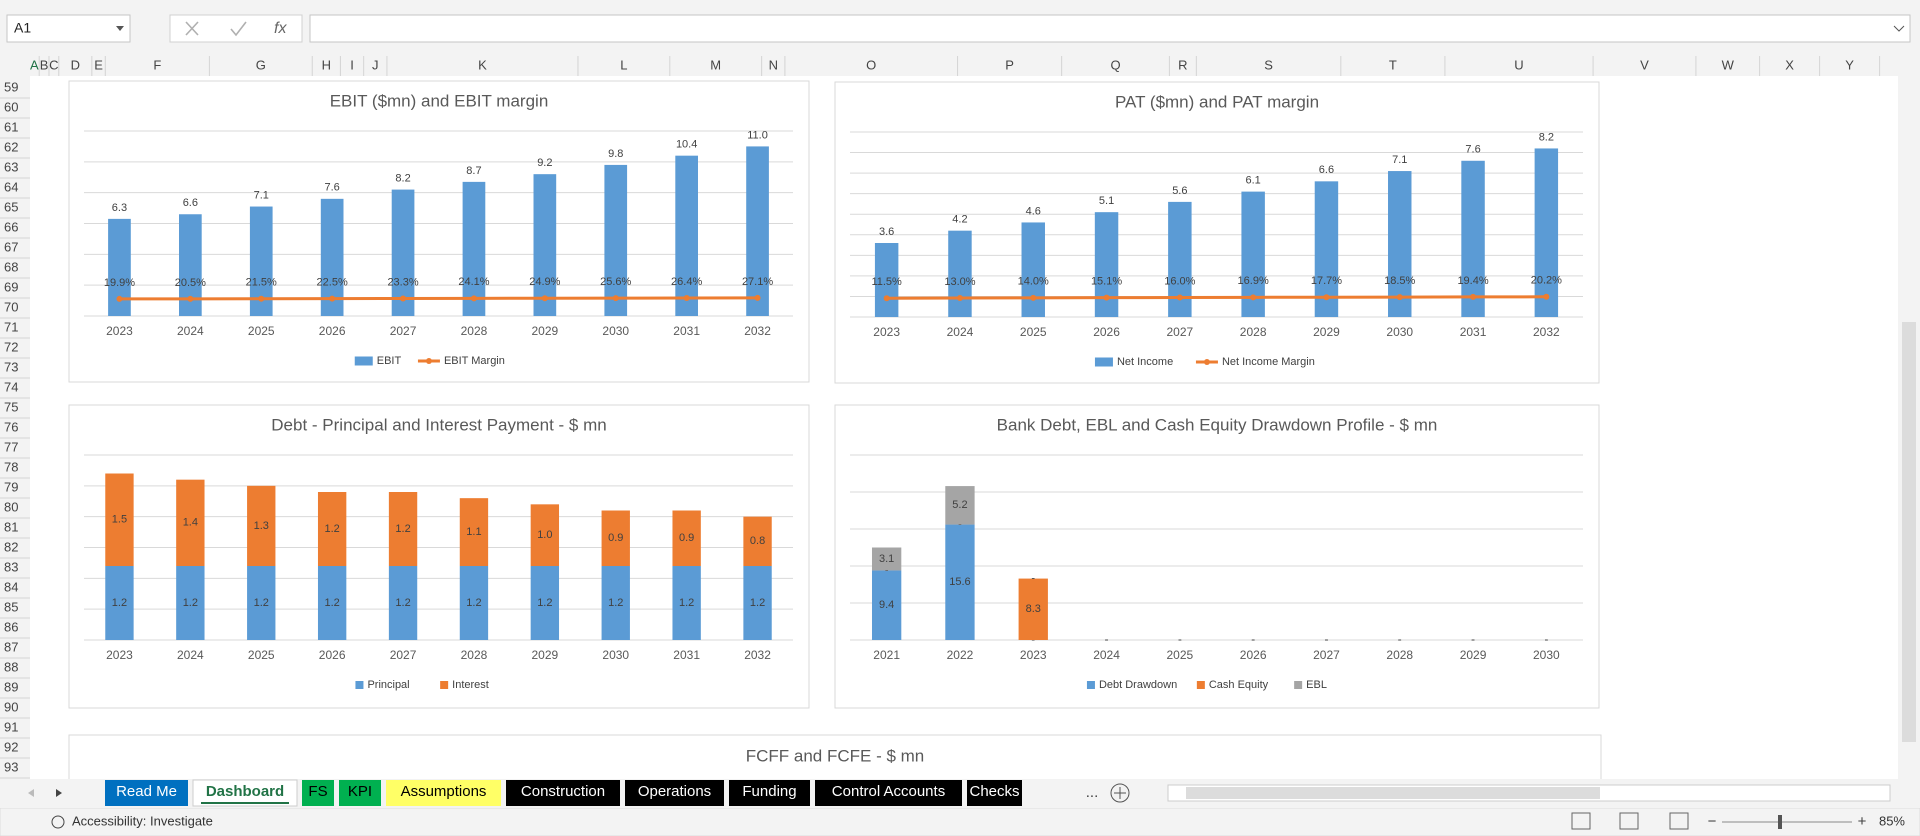 The height and width of the screenshot is (836, 1920). What do you see at coordinates (11, 426) in the screenshot?
I see `row-header: 76` at bounding box center [11, 426].